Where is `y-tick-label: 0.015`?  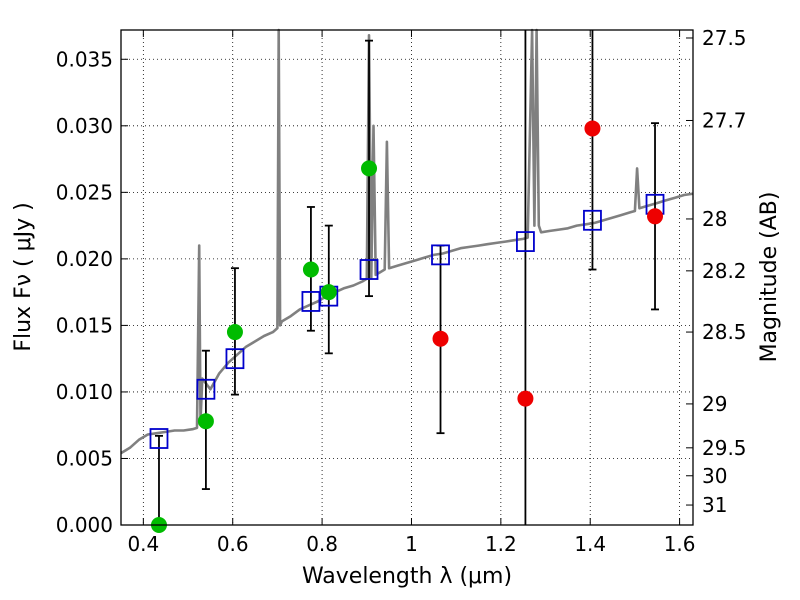 y-tick-label: 0.015 is located at coordinates (84, 325).